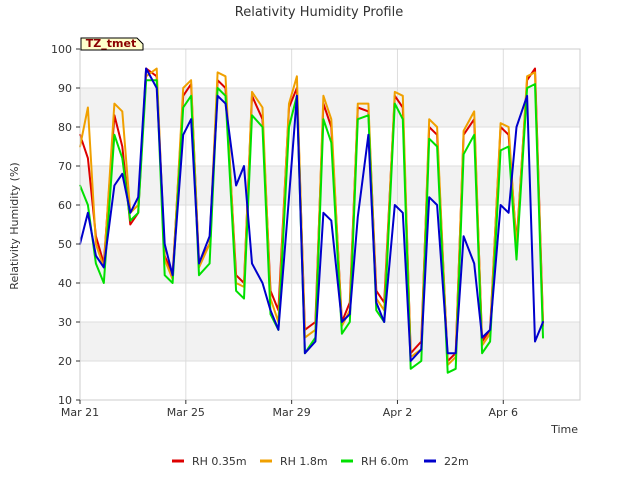 This screenshot has height=480, width=640. I want to click on y-tick-label: 60, so click(65, 205).